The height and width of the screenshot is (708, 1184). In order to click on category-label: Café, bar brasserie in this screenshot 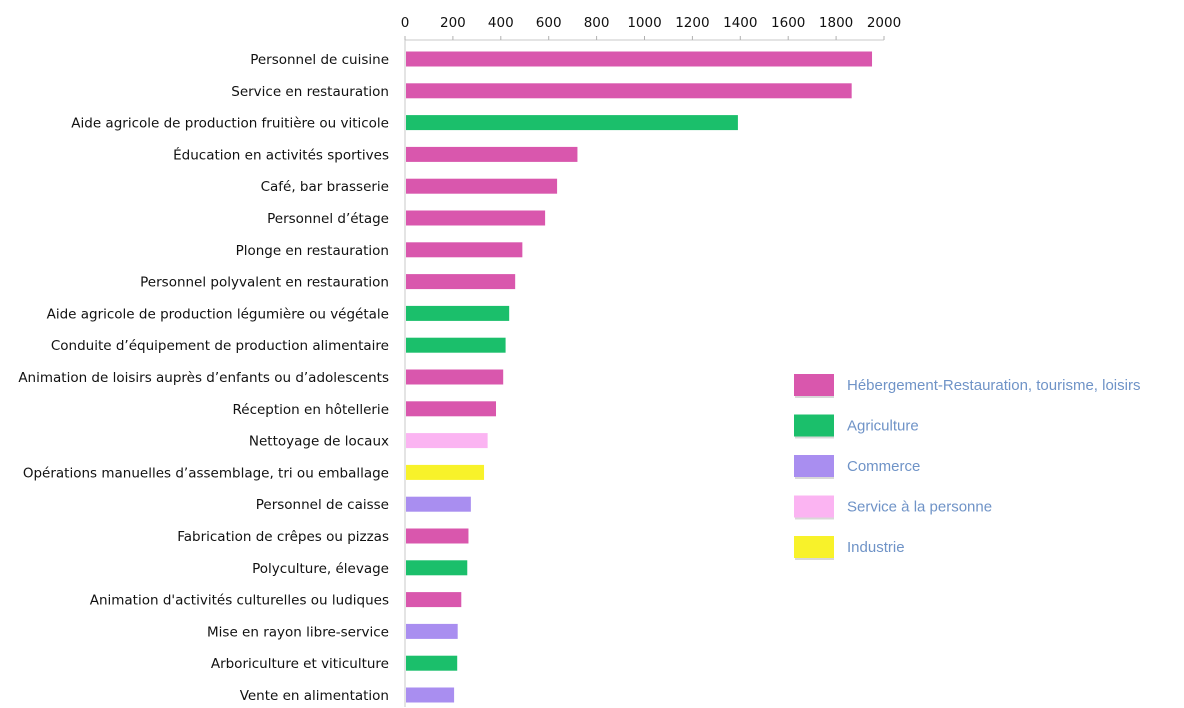, I will do `click(325, 187)`.